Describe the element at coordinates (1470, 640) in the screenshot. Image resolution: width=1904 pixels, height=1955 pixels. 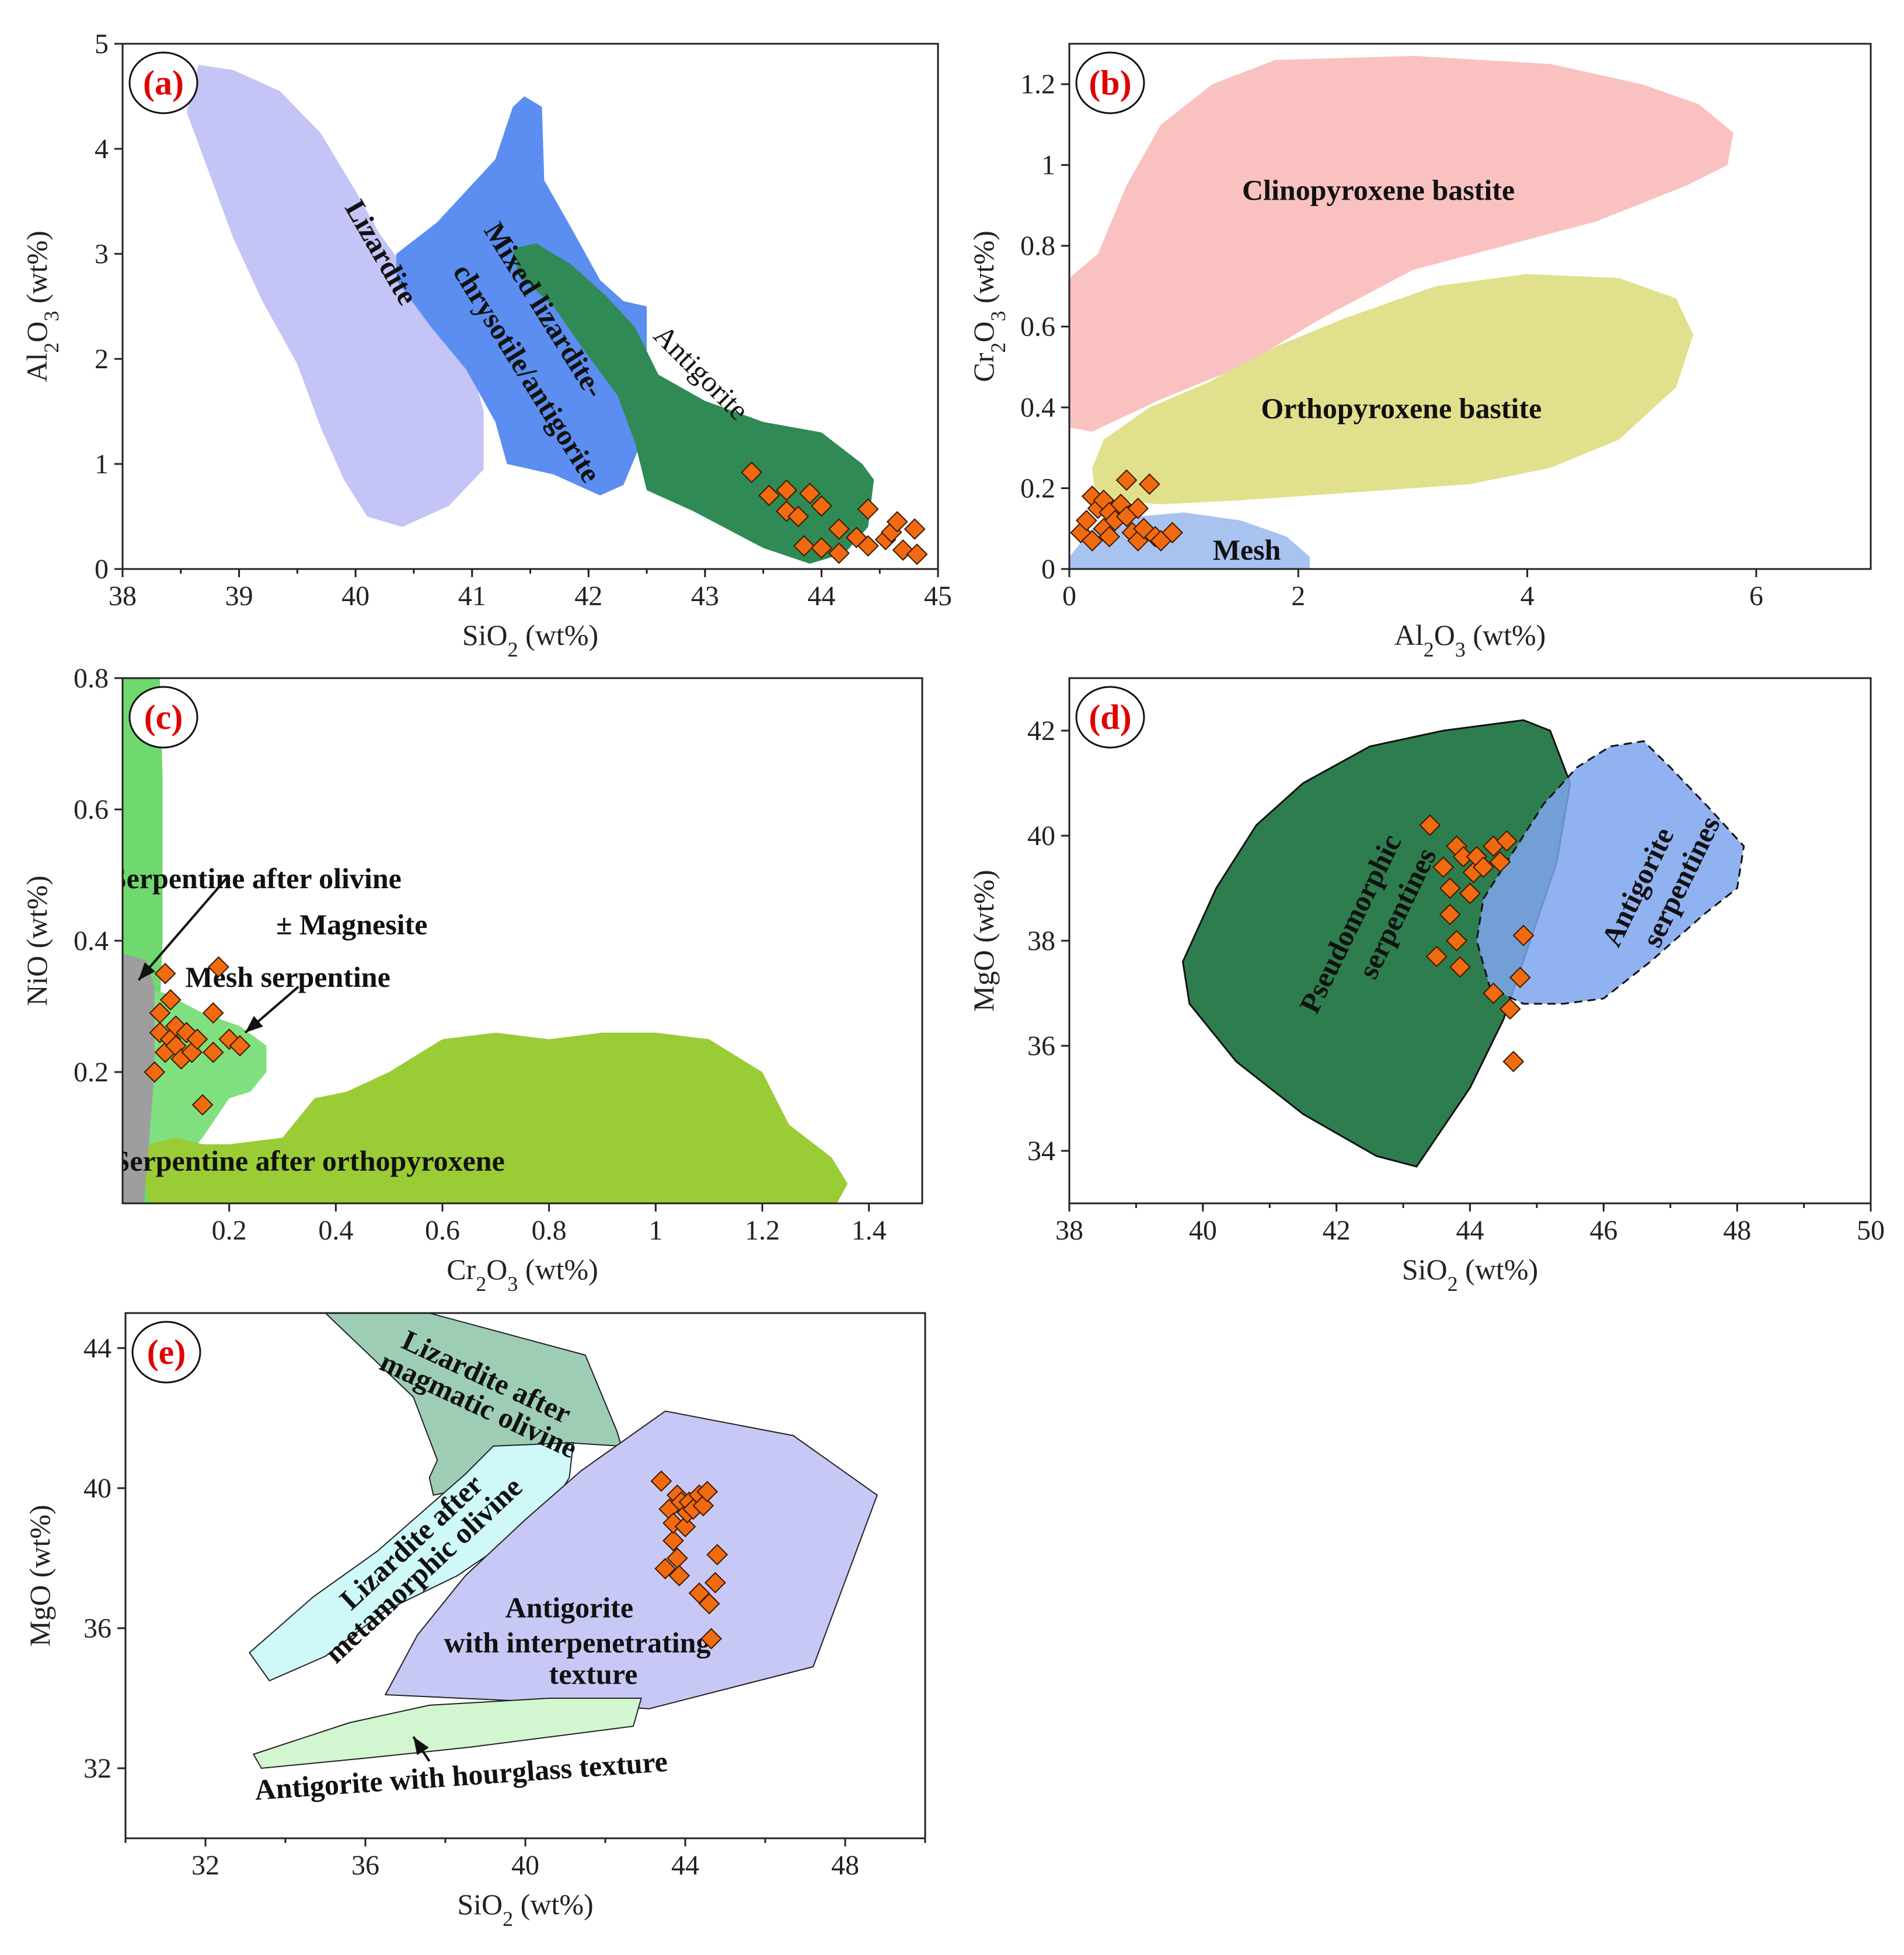
I see `x-axis-title: Al2O3 (wt%)` at that location.